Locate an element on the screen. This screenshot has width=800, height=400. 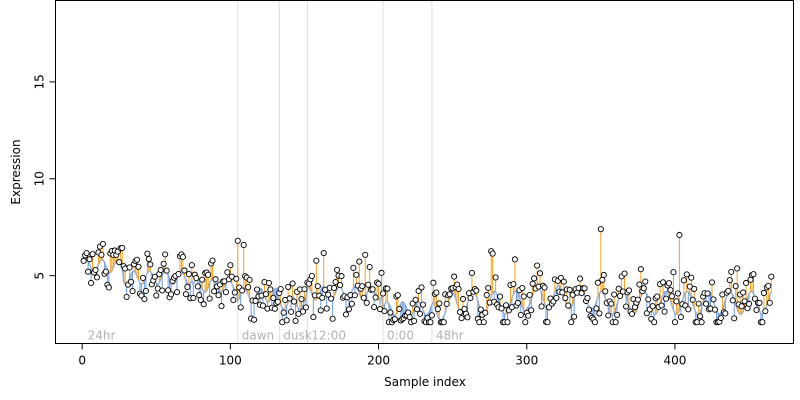
segment-label: dawn is located at coordinates (258, 336).